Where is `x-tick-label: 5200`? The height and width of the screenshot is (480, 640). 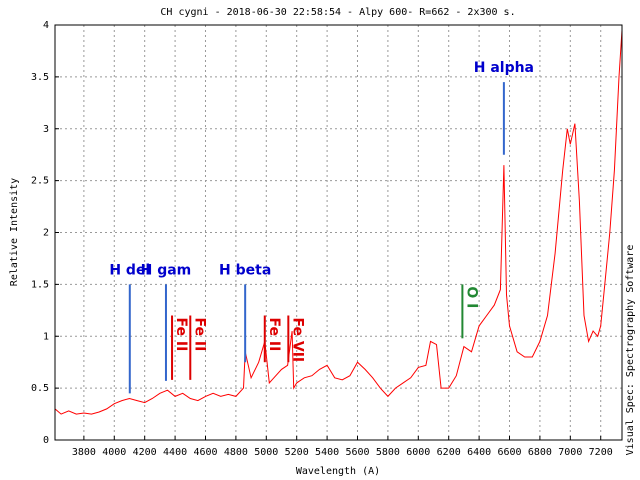 x-tick-label: 5200 is located at coordinates (297, 452).